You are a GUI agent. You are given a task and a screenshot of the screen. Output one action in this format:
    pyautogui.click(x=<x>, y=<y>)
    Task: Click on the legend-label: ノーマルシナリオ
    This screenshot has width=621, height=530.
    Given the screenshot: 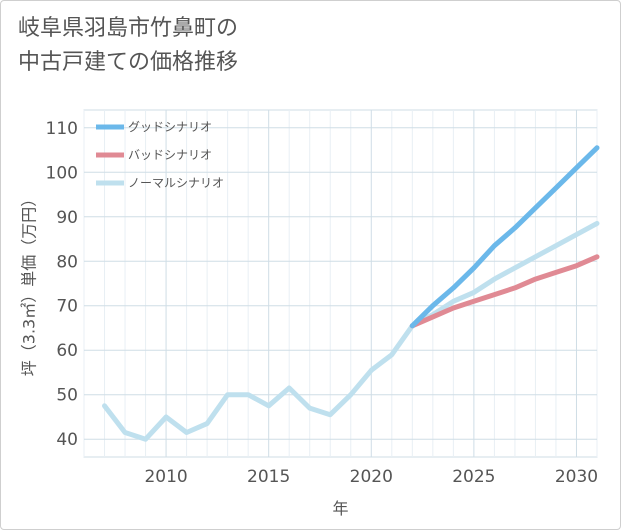 What is the action you would take?
    pyautogui.click(x=176, y=183)
    